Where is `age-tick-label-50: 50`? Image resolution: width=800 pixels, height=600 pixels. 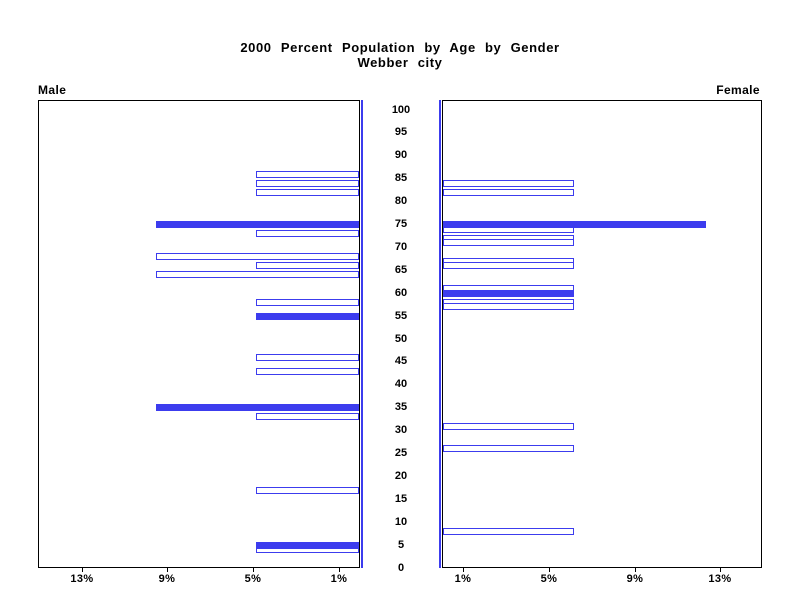
age-tick-label-50: 50 is located at coordinates (401, 339).